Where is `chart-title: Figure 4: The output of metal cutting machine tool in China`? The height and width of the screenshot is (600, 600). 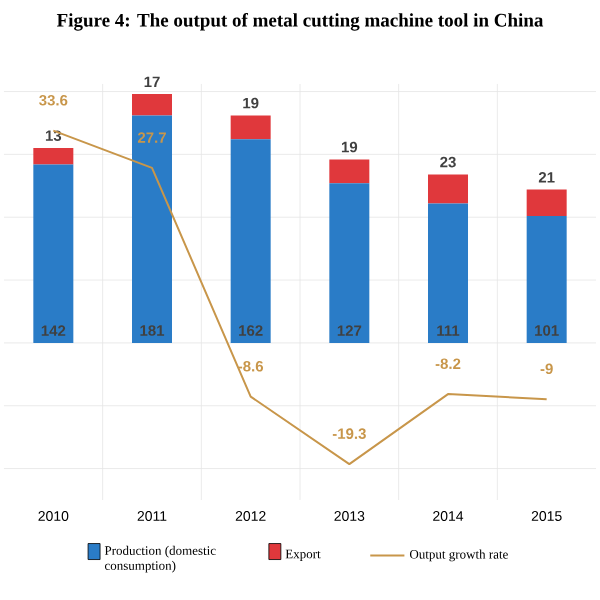
chart-title: Figure 4: The output of metal cutting machine tool in China is located at coordinates (300, 22).